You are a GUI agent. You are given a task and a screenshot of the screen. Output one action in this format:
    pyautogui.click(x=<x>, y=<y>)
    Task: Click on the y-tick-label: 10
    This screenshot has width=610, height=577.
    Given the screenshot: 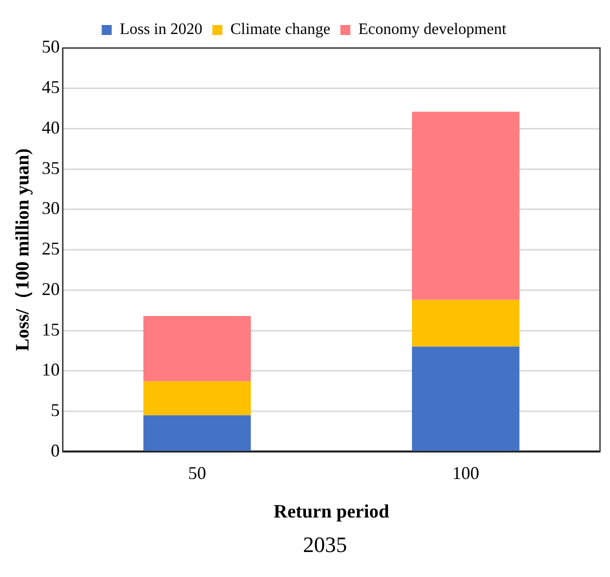 What is the action you would take?
    pyautogui.click(x=51, y=370)
    